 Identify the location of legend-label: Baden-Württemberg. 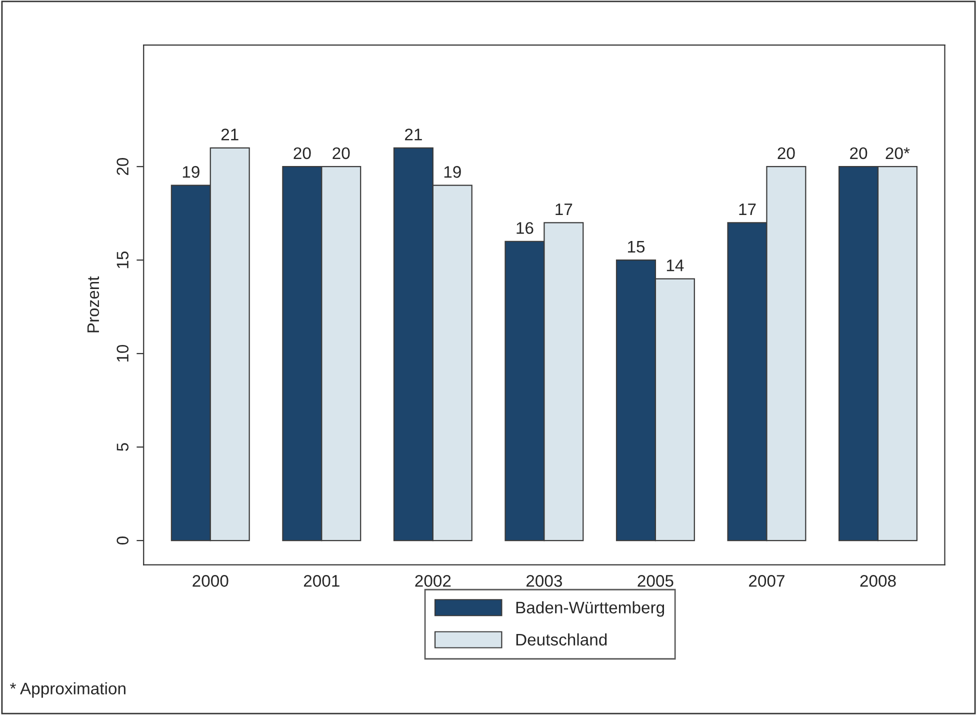
(590, 609).